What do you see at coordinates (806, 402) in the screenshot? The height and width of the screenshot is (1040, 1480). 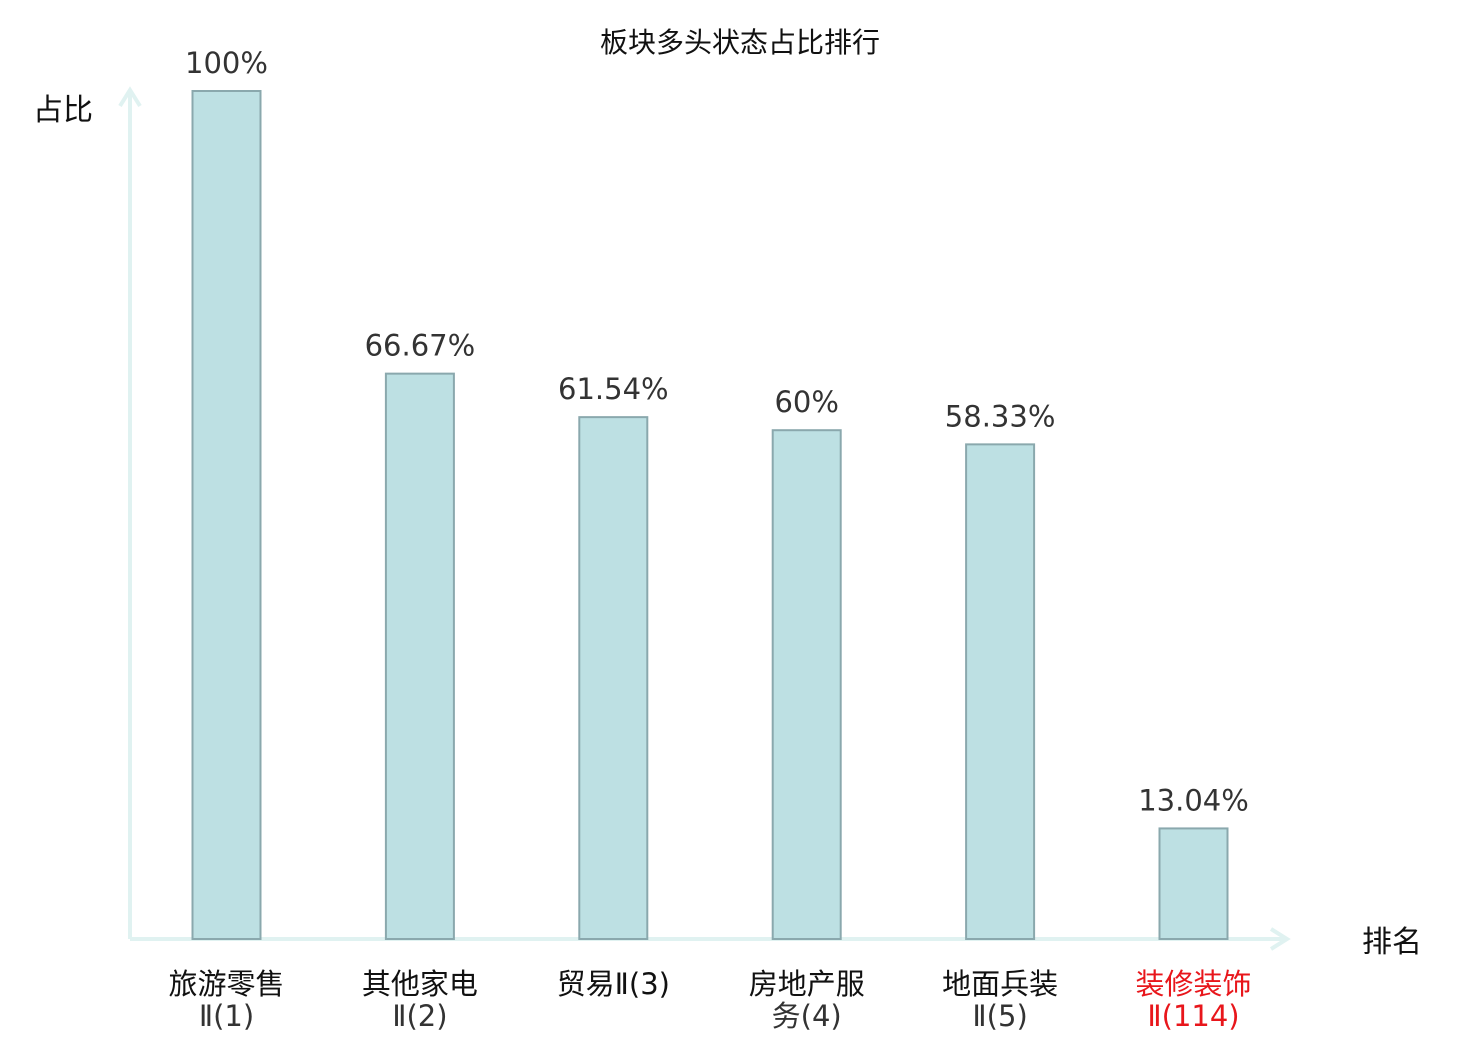 I see `value-label-3: 60%` at bounding box center [806, 402].